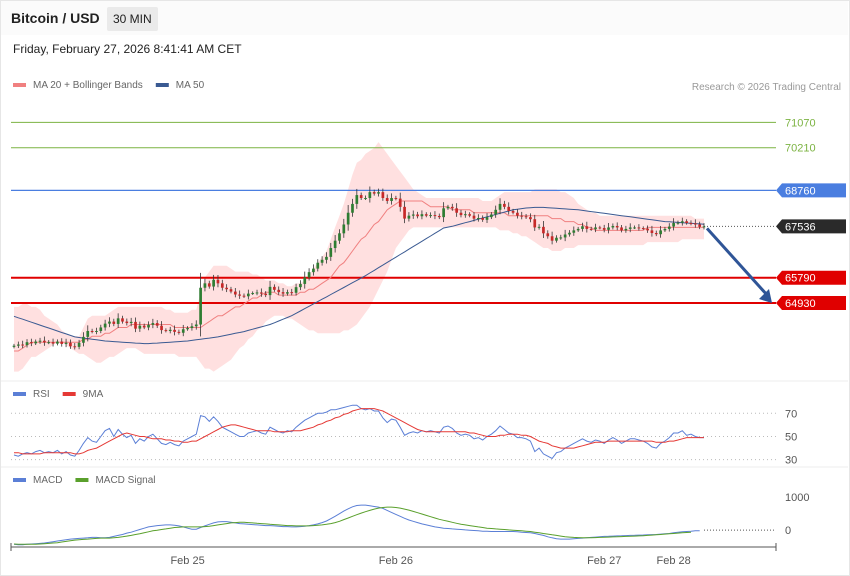  I want to click on period-button: 30 MIN, so click(132, 19).